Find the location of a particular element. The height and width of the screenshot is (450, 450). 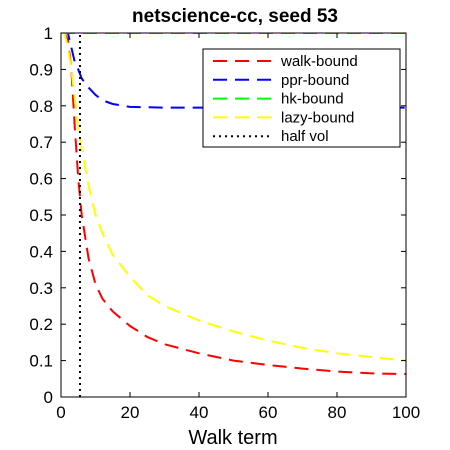

y-tick-label: 0.6 is located at coordinates (41, 179).